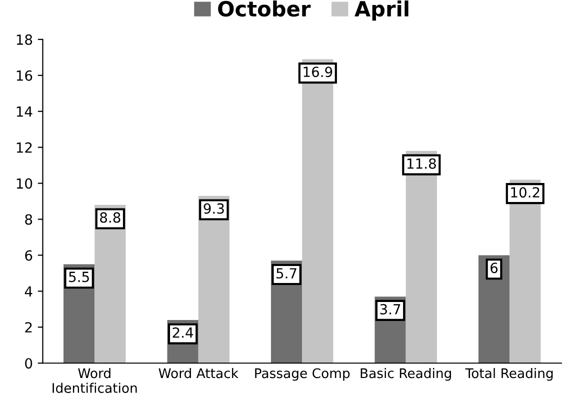 This screenshot has width=570, height=415. Describe the element at coordinates (494, 268) in the screenshot. I see `data-label: 6` at that location.